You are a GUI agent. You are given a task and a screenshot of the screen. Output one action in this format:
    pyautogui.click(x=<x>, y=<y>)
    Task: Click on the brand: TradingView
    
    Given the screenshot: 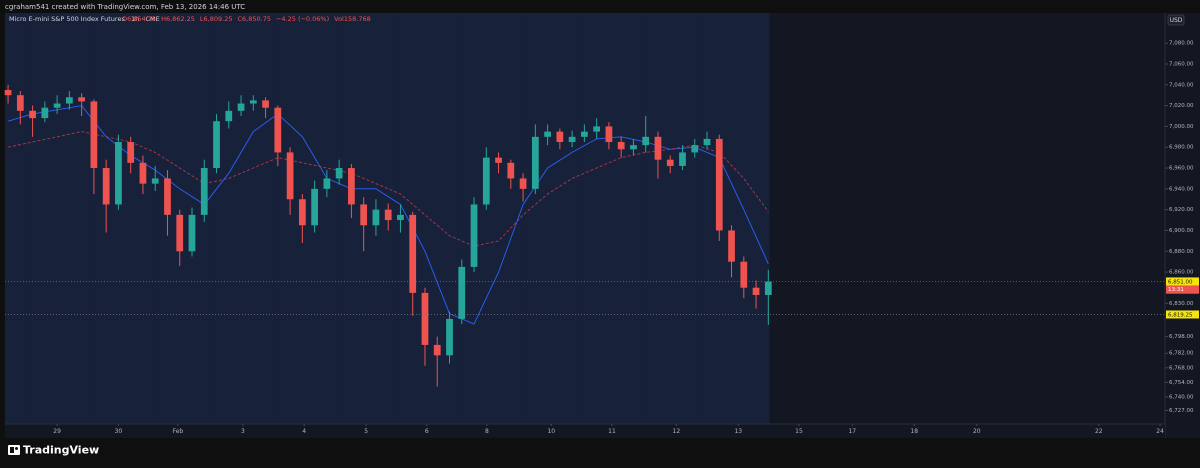 What is the action you would take?
    pyautogui.click(x=53, y=450)
    